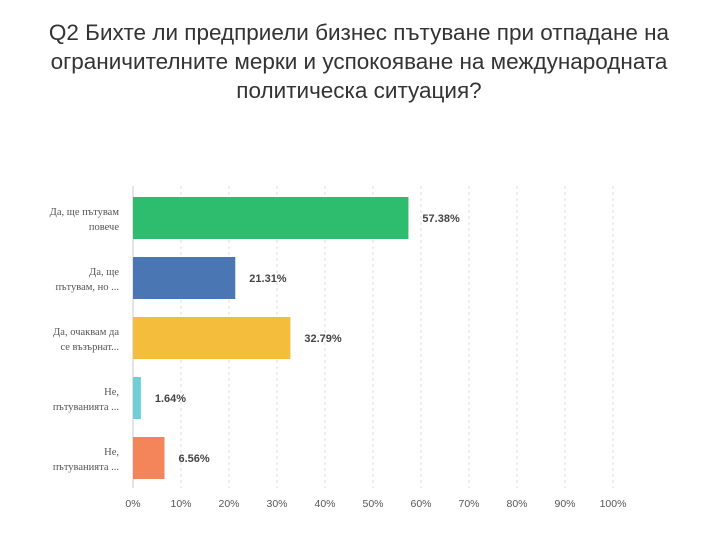  Describe the element at coordinates (324, 504) in the screenshot. I see `x-tick-label: 40%` at that location.